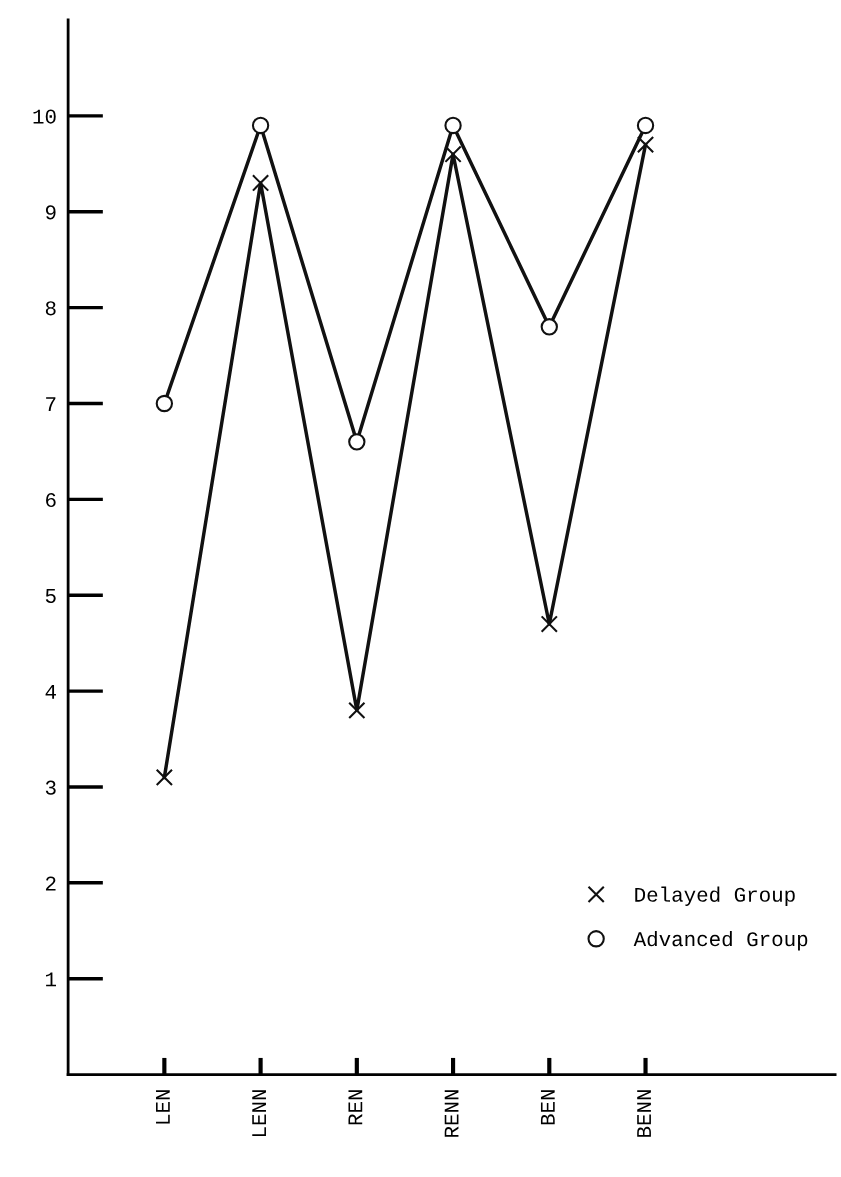 The image size is (841, 1177). What do you see at coordinates (547, 1107) in the screenshot?
I see `x-tick-label: BEN` at bounding box center [547, 1107].